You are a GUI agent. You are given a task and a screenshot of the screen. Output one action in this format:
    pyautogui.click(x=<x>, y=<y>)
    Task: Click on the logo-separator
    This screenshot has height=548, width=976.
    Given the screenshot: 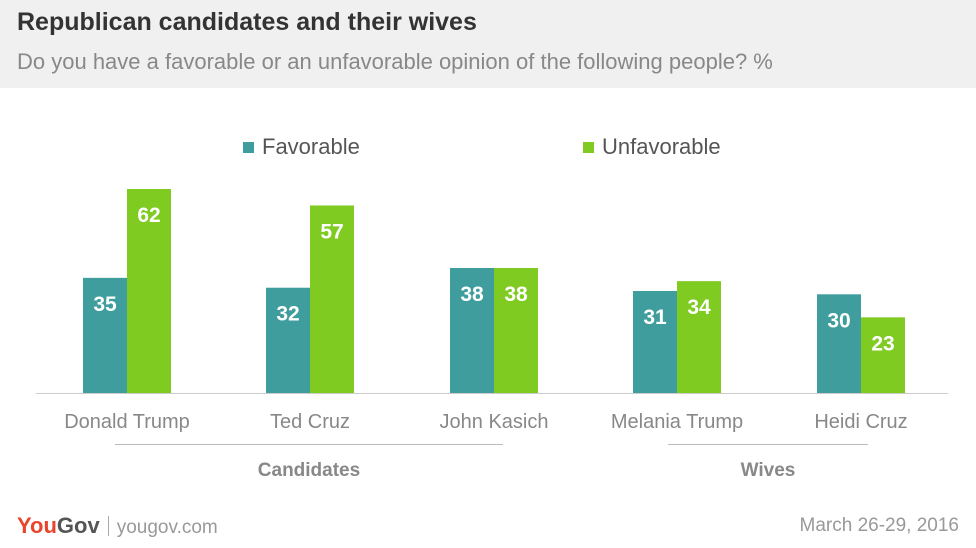 What is the action you would take?
    pyautogui.click(x=108, y=526)
    